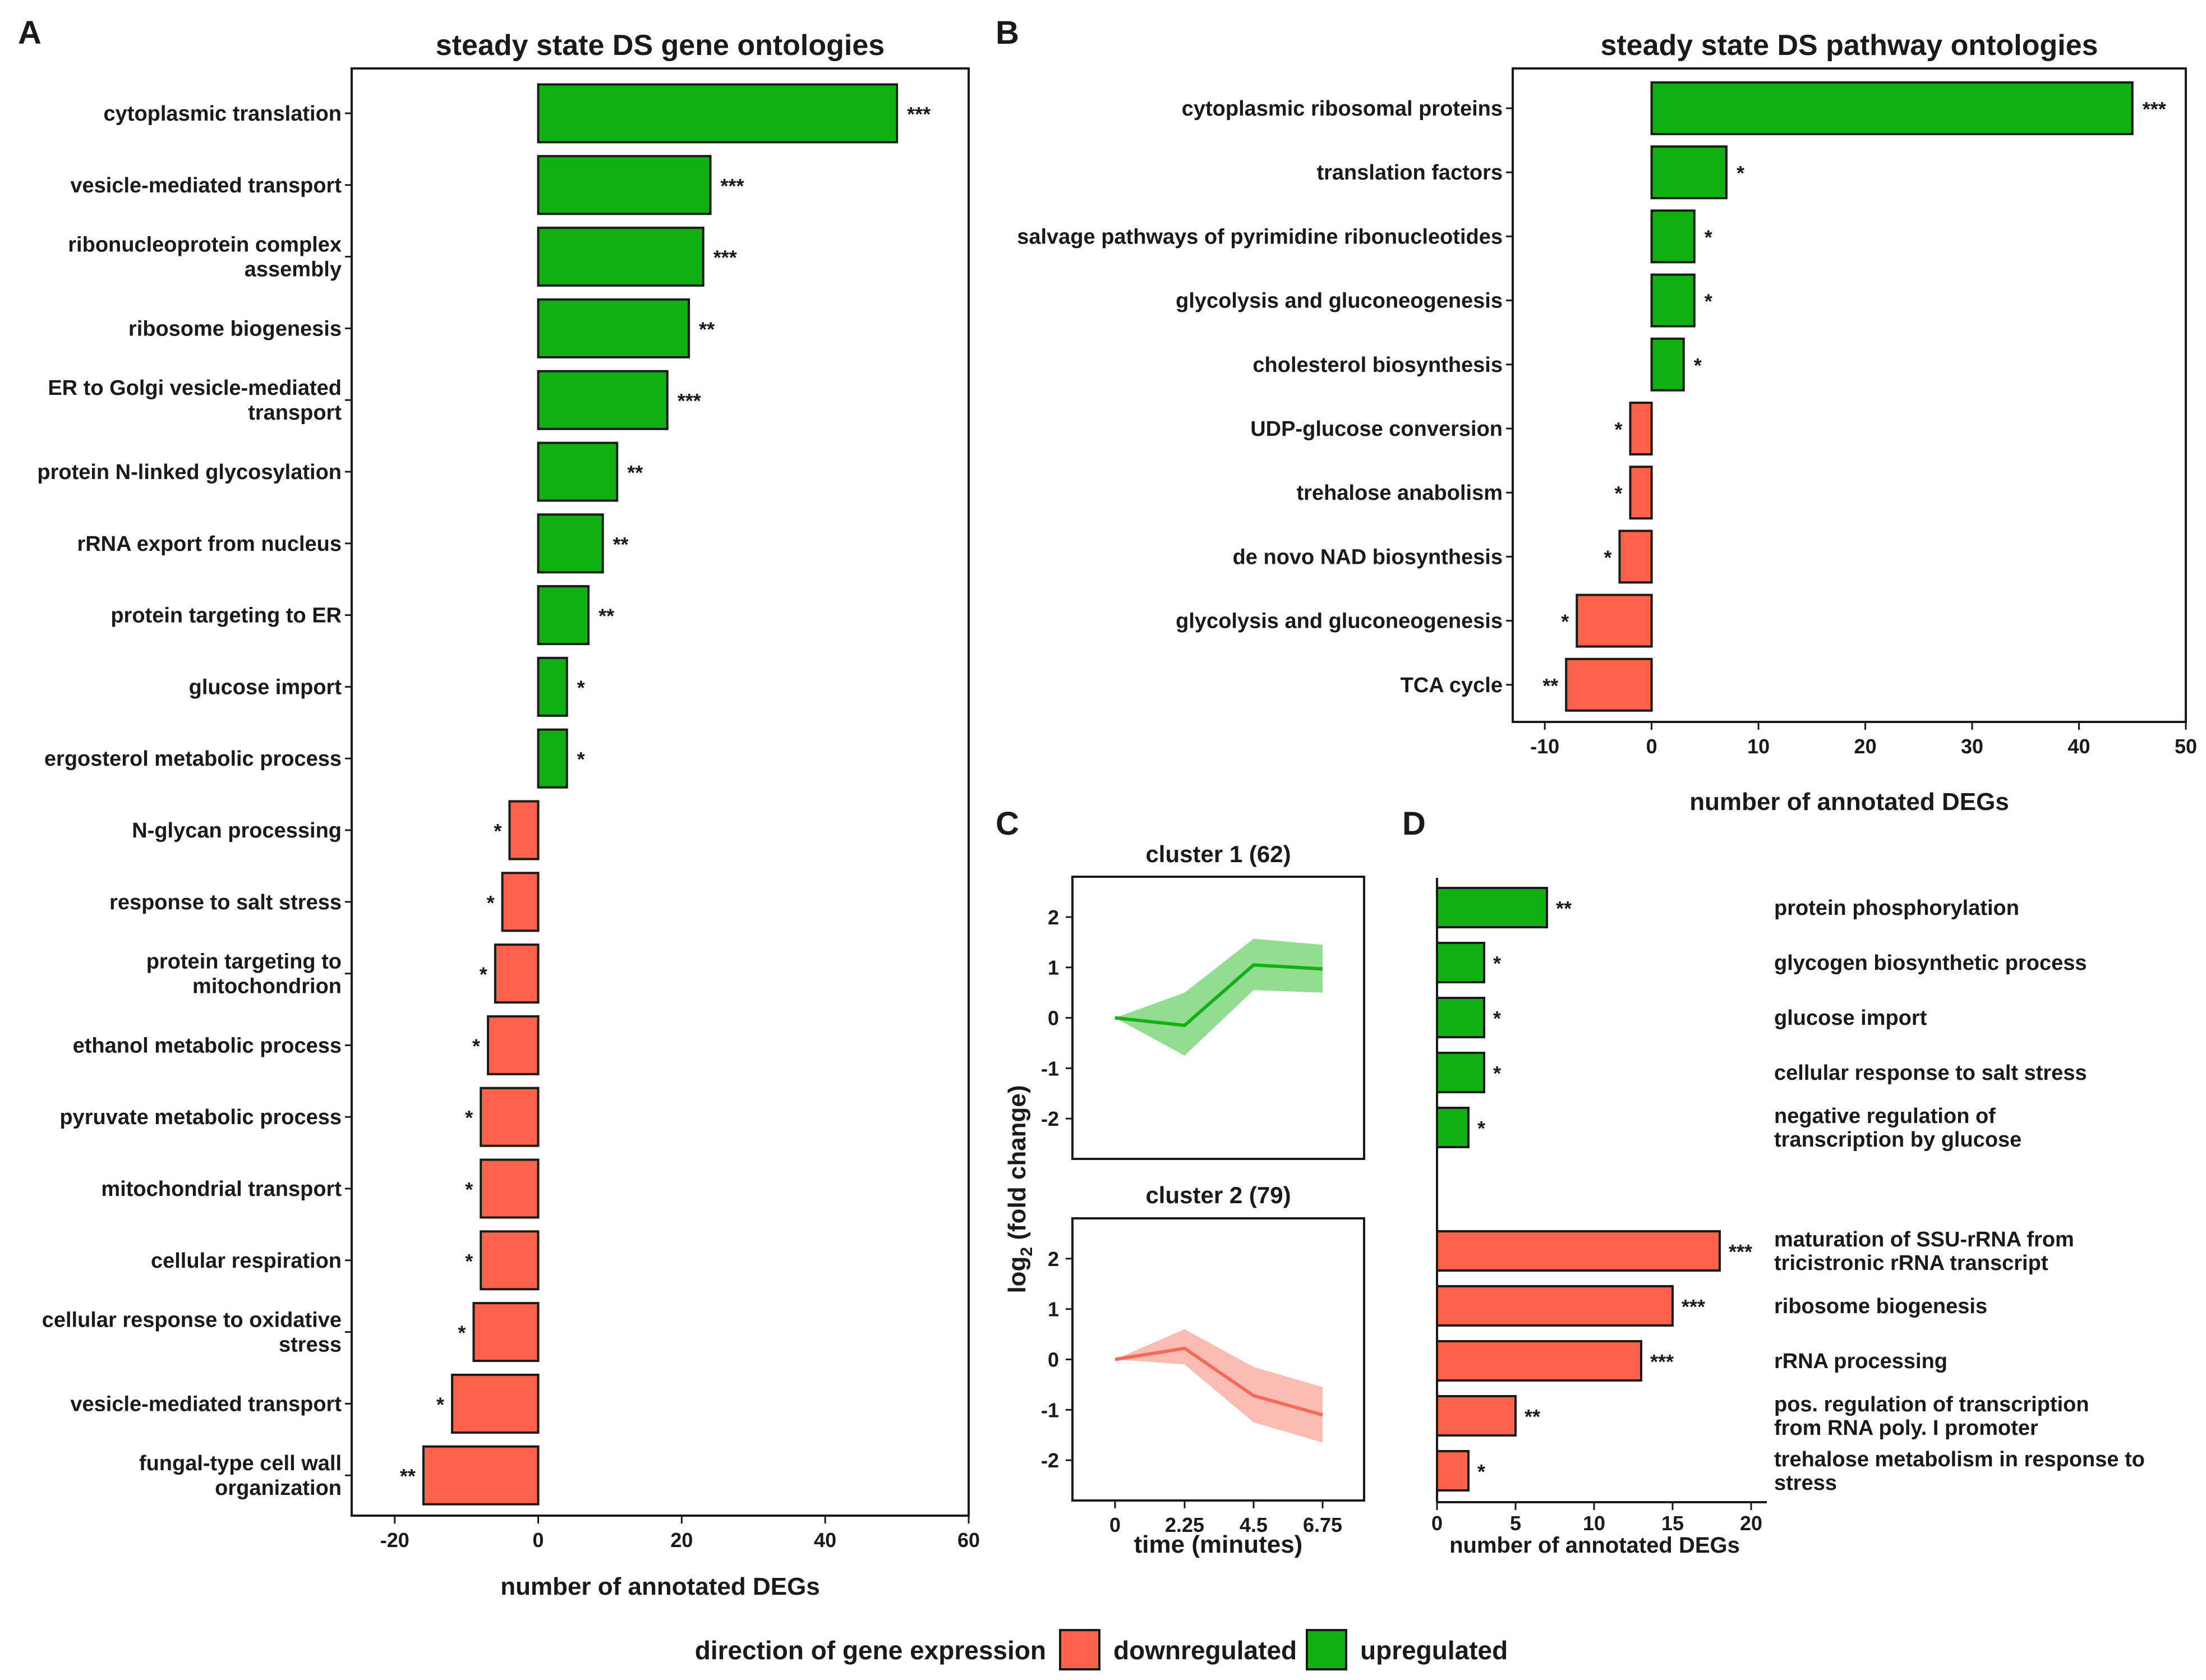  I want to click on category-label-line: maturation of SSU-rRNA from, so click(1924, 1239).